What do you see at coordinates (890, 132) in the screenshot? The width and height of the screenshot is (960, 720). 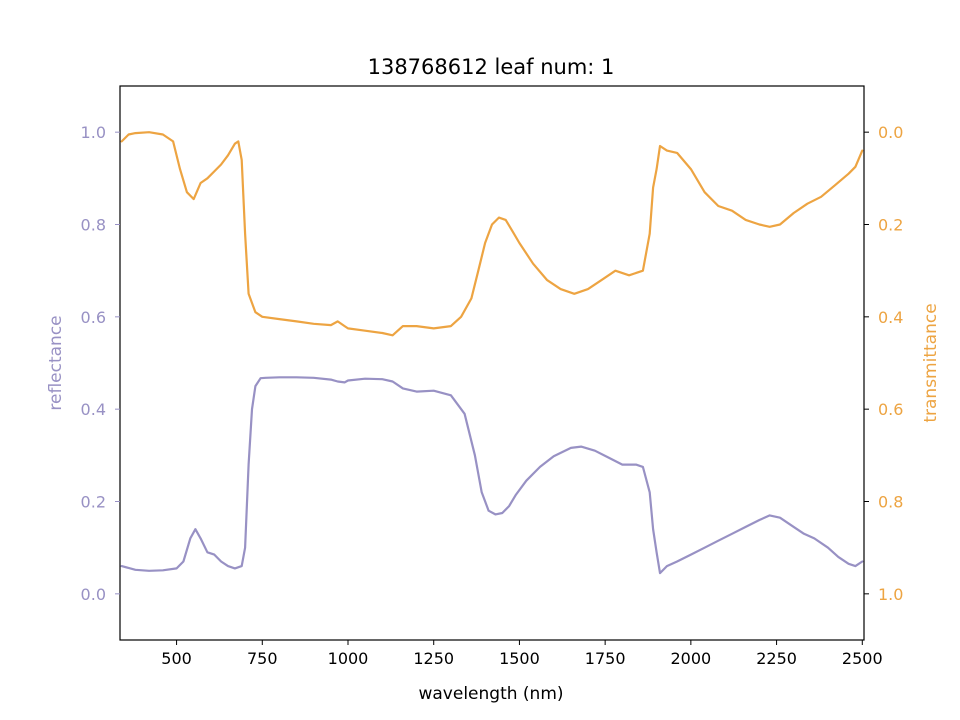 I see `right-tick-label: 0.0` at bounding box center [890, 132].